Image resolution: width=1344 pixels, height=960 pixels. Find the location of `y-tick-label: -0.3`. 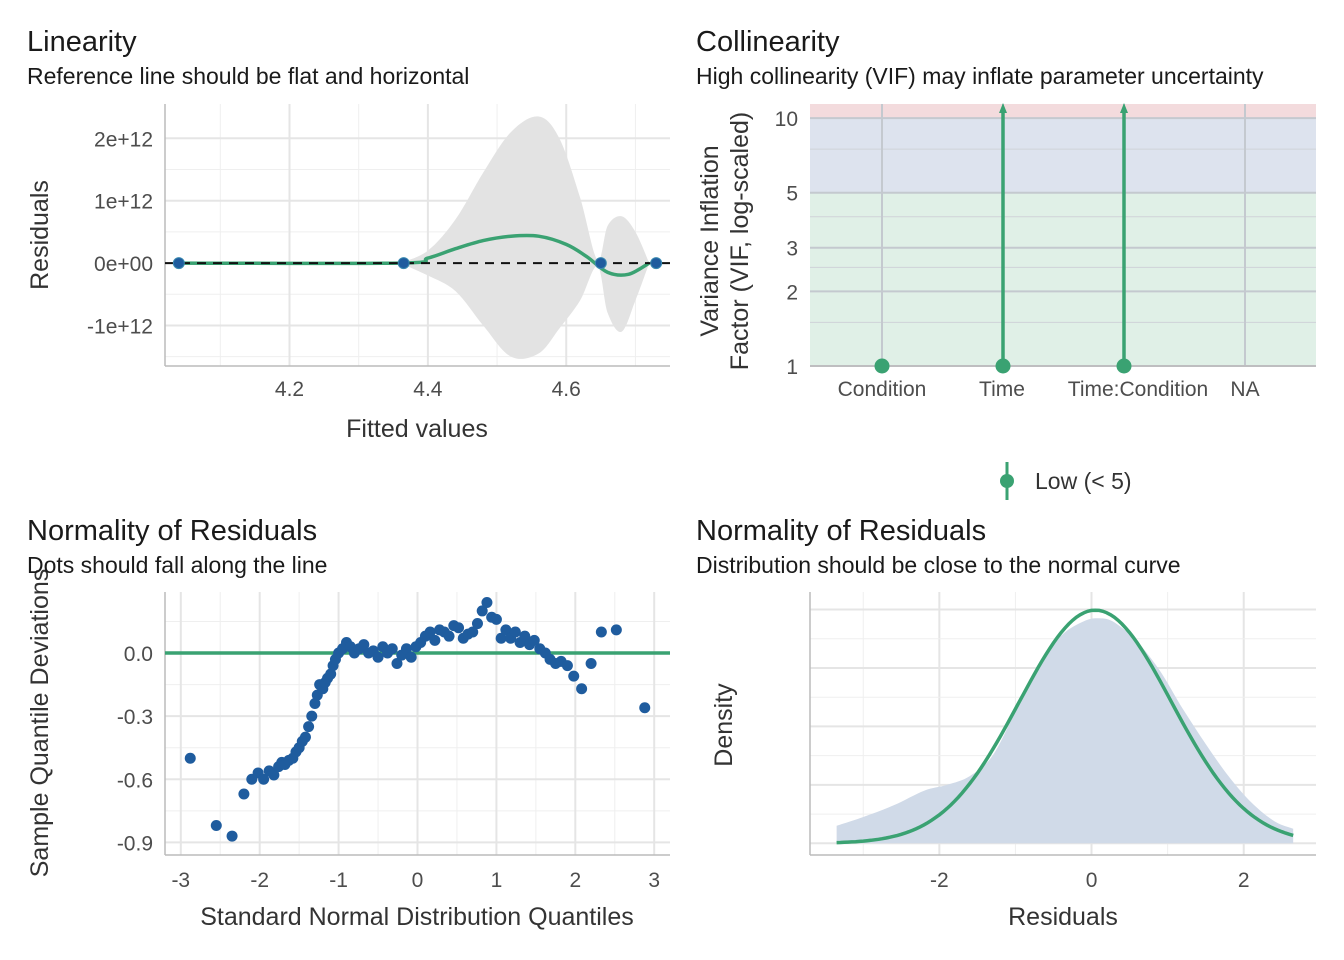

y-tick-label: -0.3 is located at coordinates (135, 717).